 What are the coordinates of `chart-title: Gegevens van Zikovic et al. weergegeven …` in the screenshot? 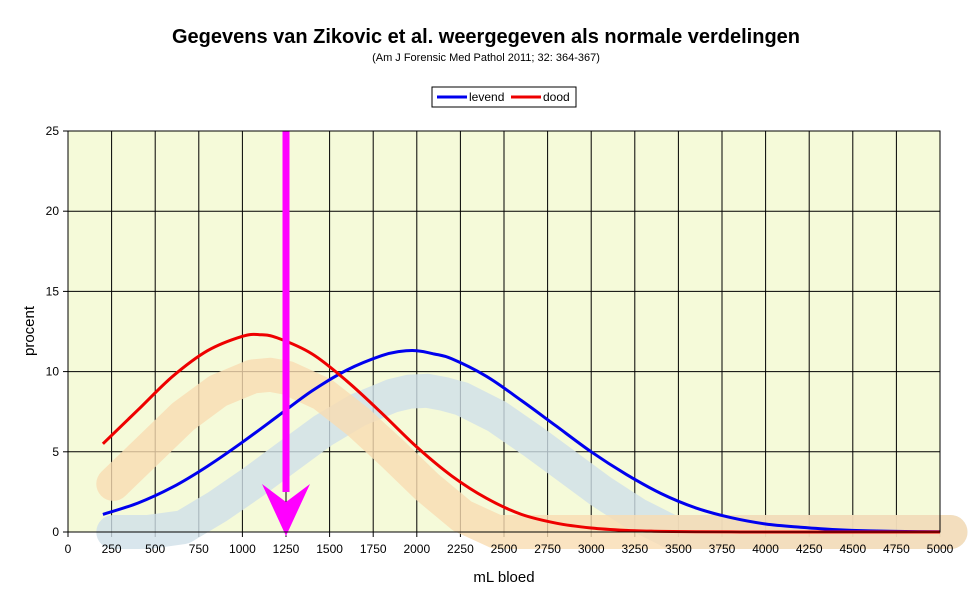 It's located at (486, 37).